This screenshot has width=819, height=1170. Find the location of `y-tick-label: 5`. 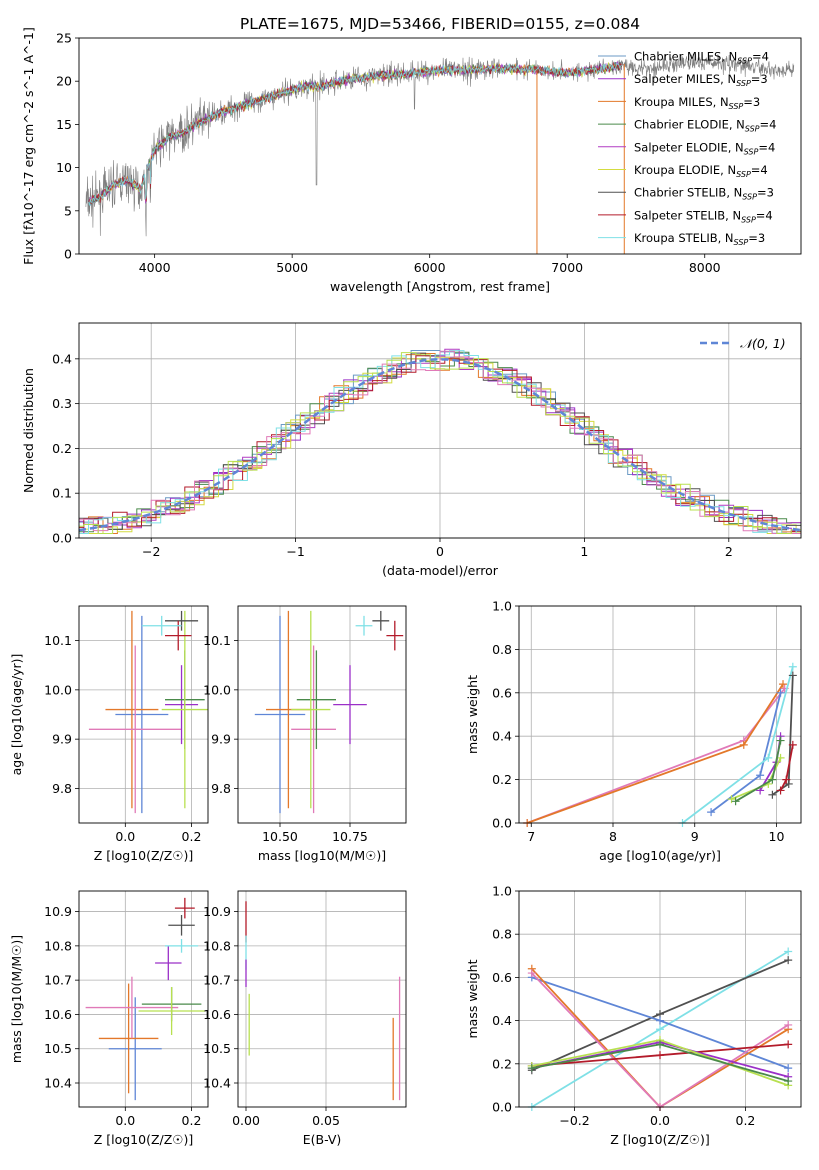

y-tick-label: 5 is located at coordinates (68, 210).